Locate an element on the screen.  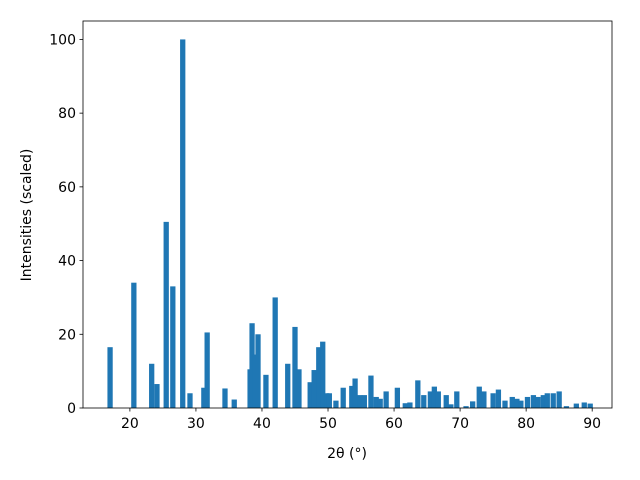
x-tick-label: 30 is located at coordinates (196, 424).